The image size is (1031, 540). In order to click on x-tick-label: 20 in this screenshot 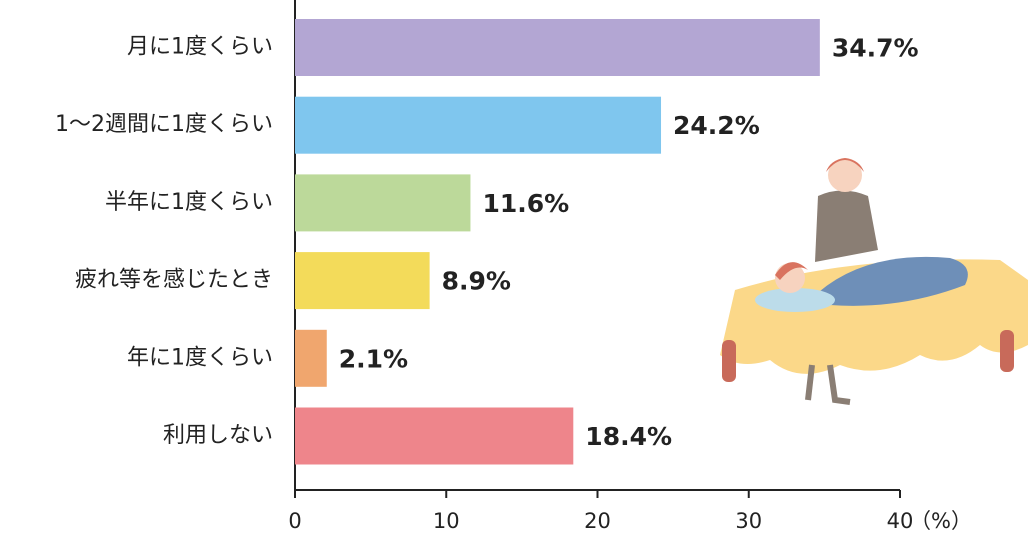, I will do `click(597, 521)`.